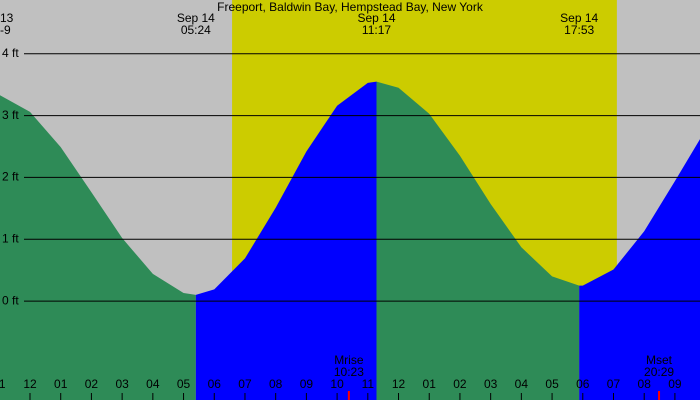 This screenshot has height=400, width=700. Describe the element at coordinates (337, 384) in the screenshot. I see `x-tick-label: 10` at that location.